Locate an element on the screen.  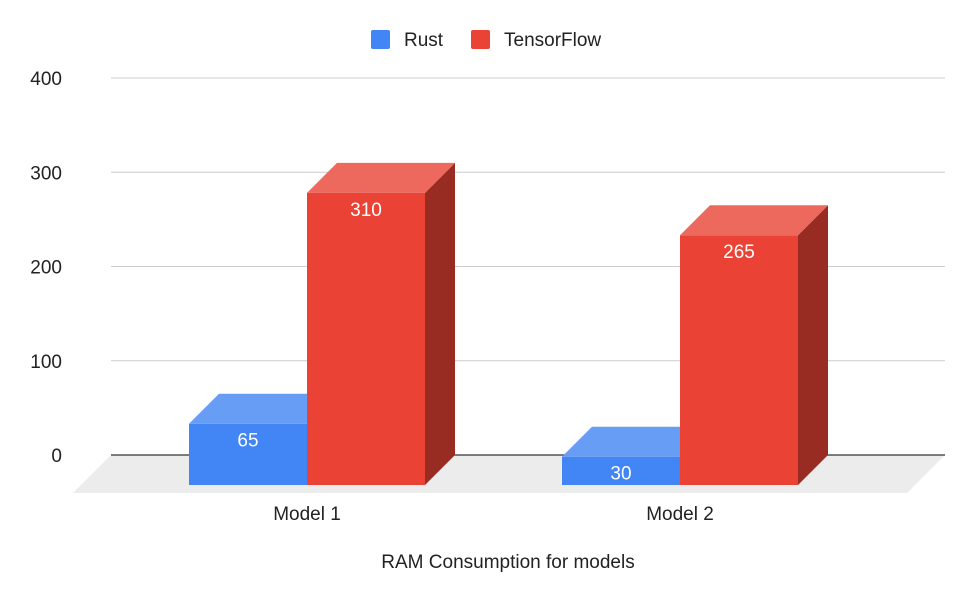
data-label: 310 is located at coordinates (366, 210).